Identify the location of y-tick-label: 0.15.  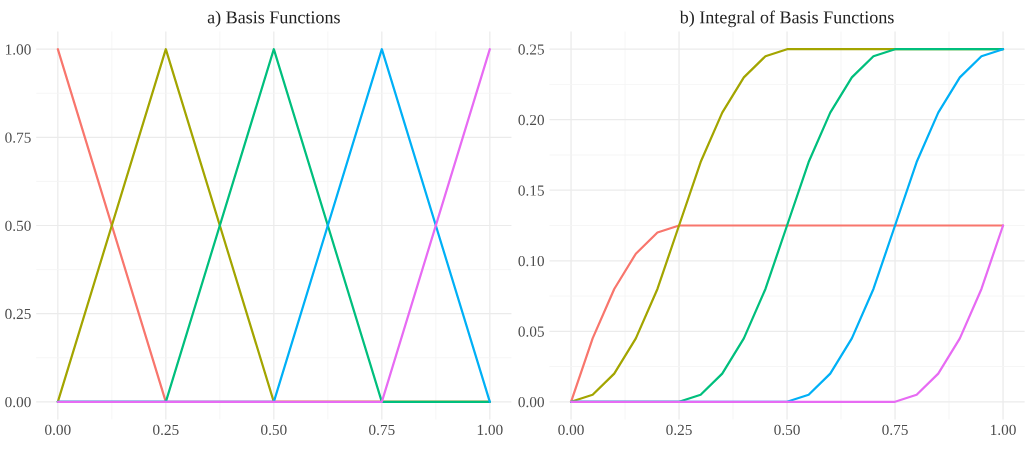
(531, 190).